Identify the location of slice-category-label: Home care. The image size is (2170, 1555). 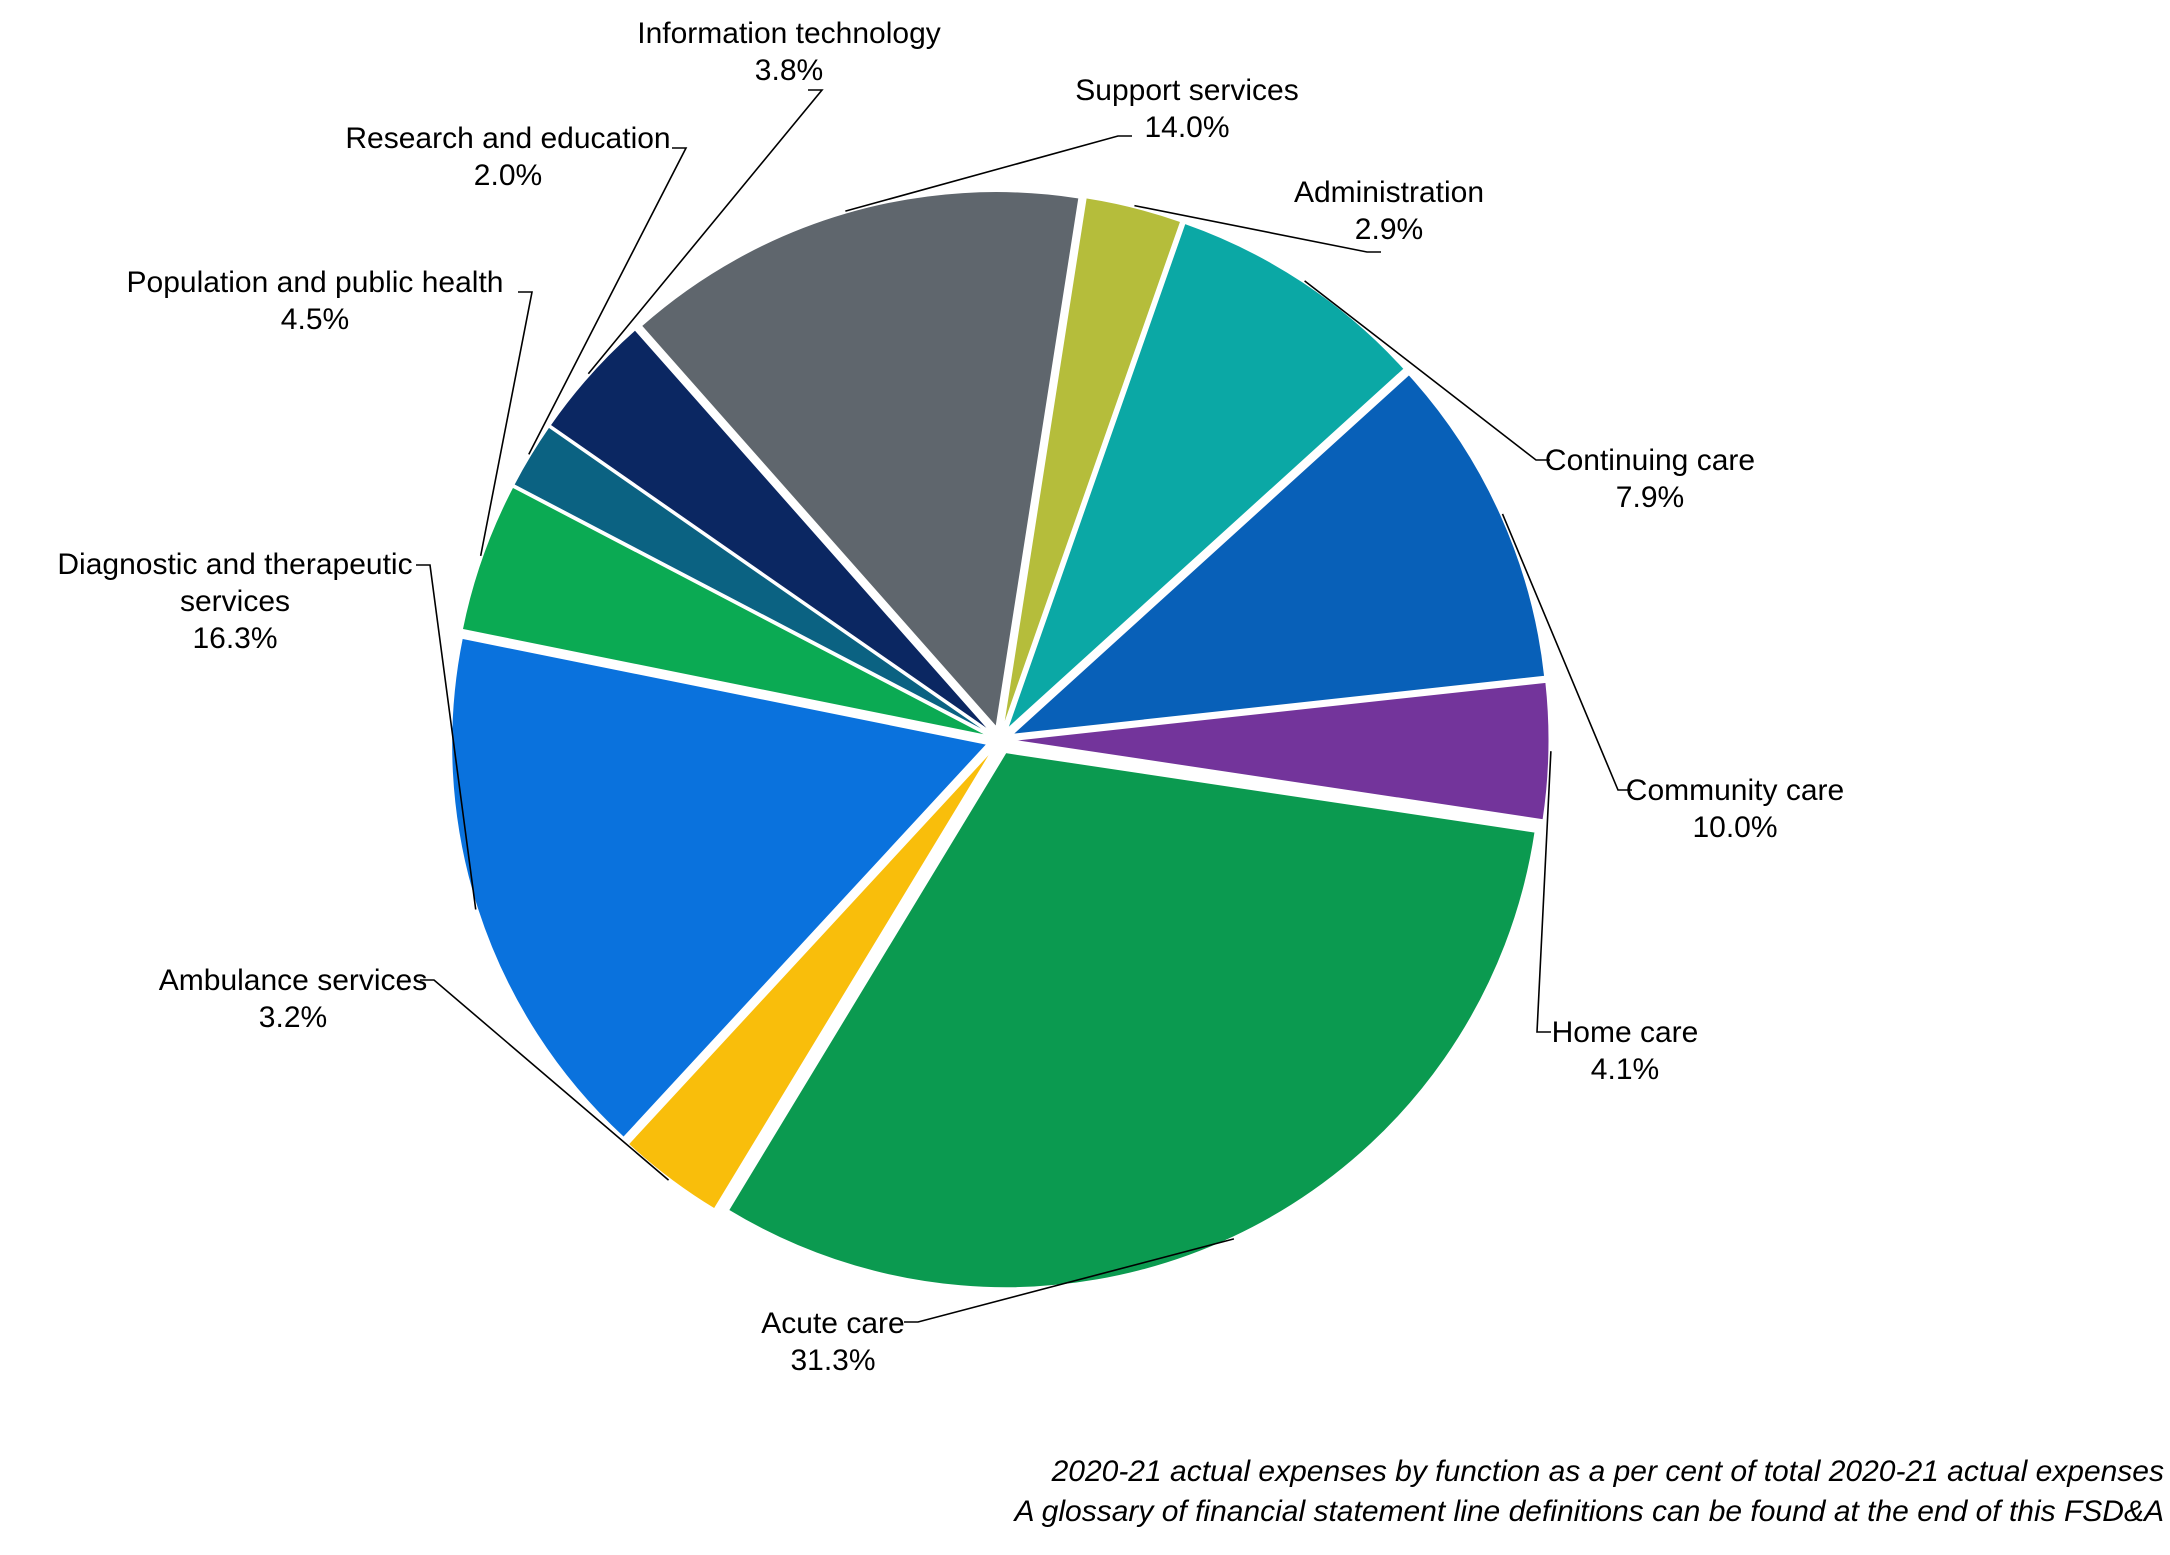
(1625, 1032).